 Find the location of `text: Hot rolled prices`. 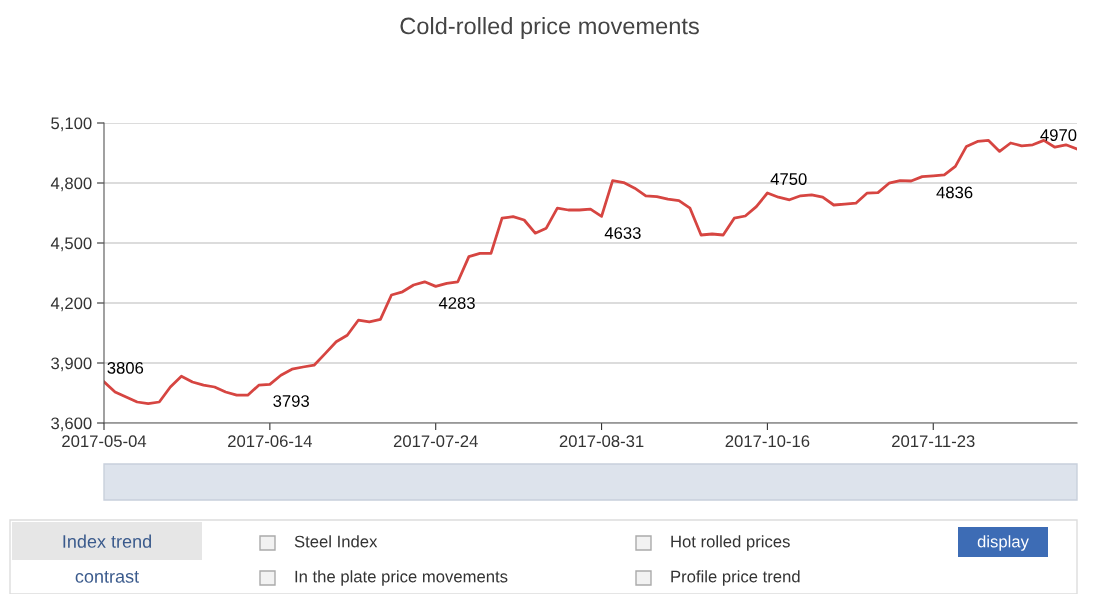

text: Hot rolled prices is located at coordinates (730, 543).